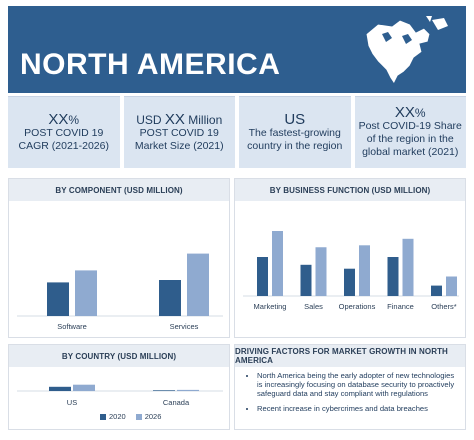 The image size is (474, 440). I want to click on category-label: Canada, so click(176, 402).